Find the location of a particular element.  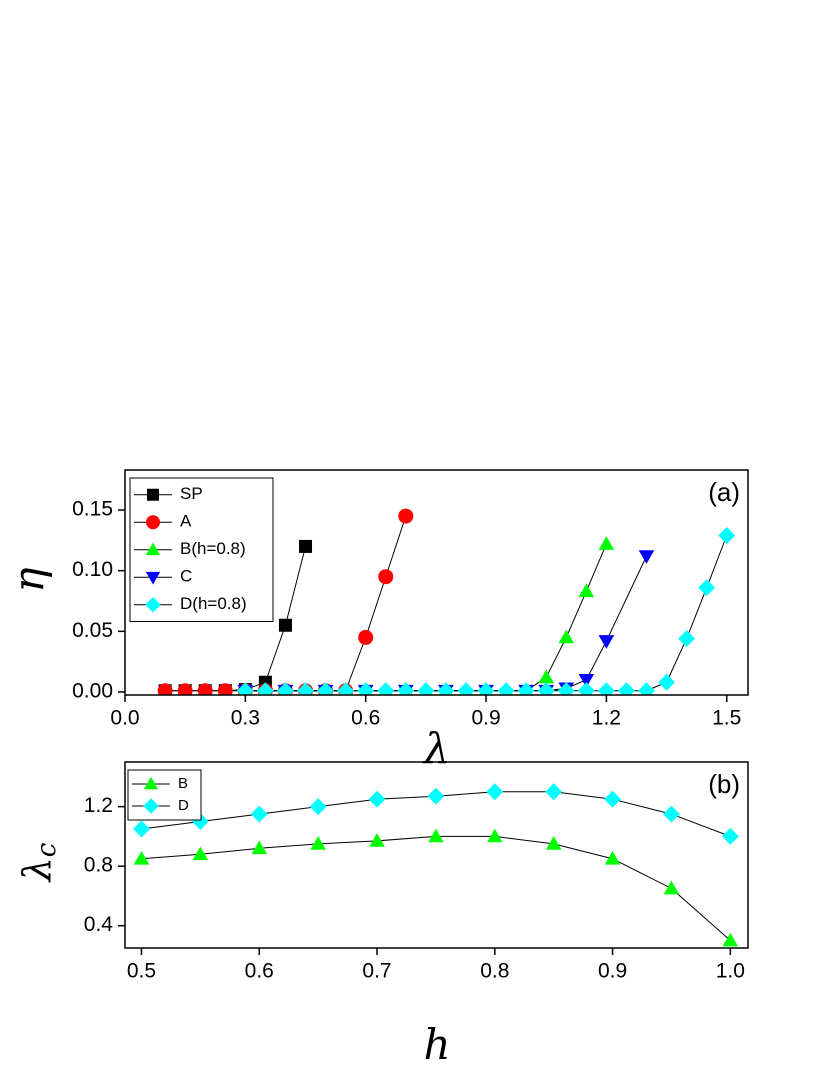

y-tick-label: 0.05 is located at coordinates (92, 630).